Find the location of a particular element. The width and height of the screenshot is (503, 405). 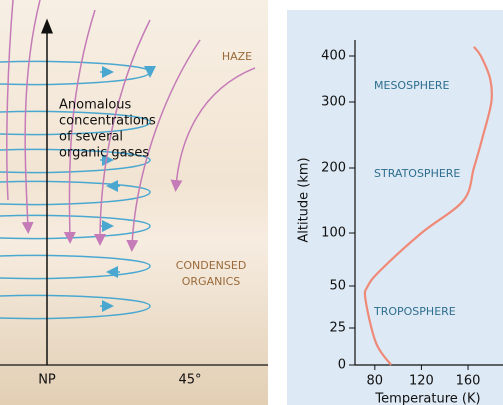

note-line: concentrations is located at coordinates (107, 121).